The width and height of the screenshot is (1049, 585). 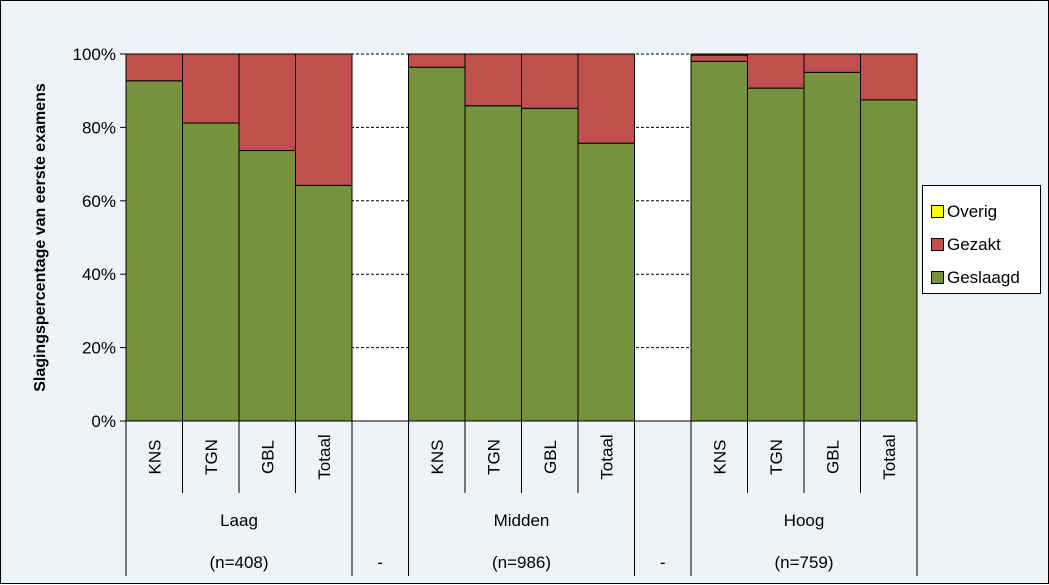 I want to click on legend-swatch-gezakt, so click(x=937, y=244).